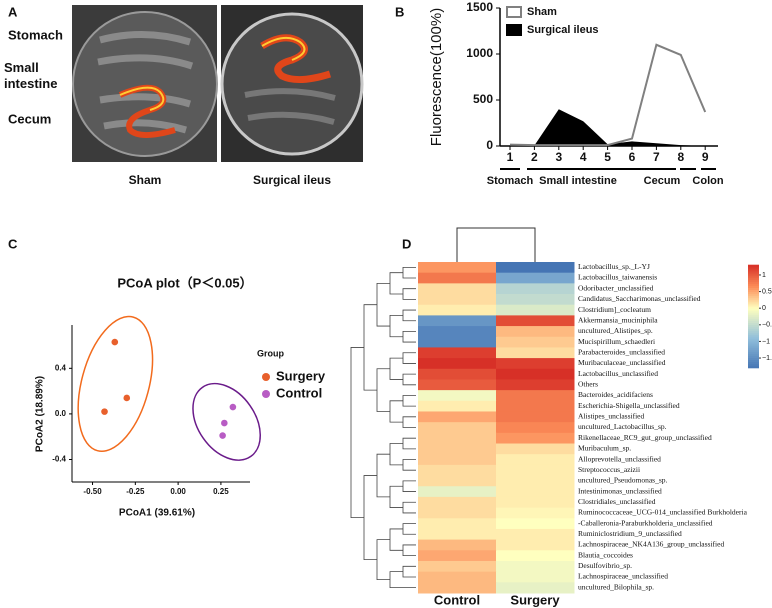 The width and height of the screenshot is (772, 608). I want to click on row-label: Parabacteroides_unclassified, so click(621, 351).